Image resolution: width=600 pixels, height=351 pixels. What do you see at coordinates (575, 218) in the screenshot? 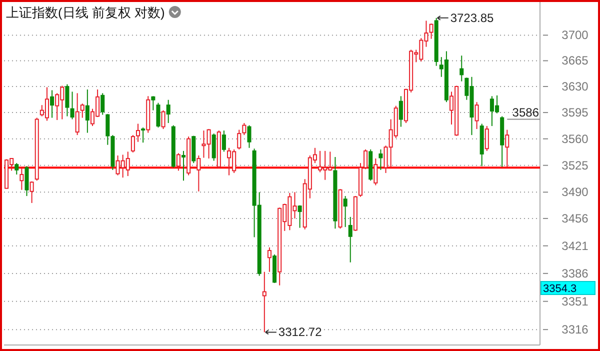
I see `y-tick-label: 3456` at bounding box center [575, 218].